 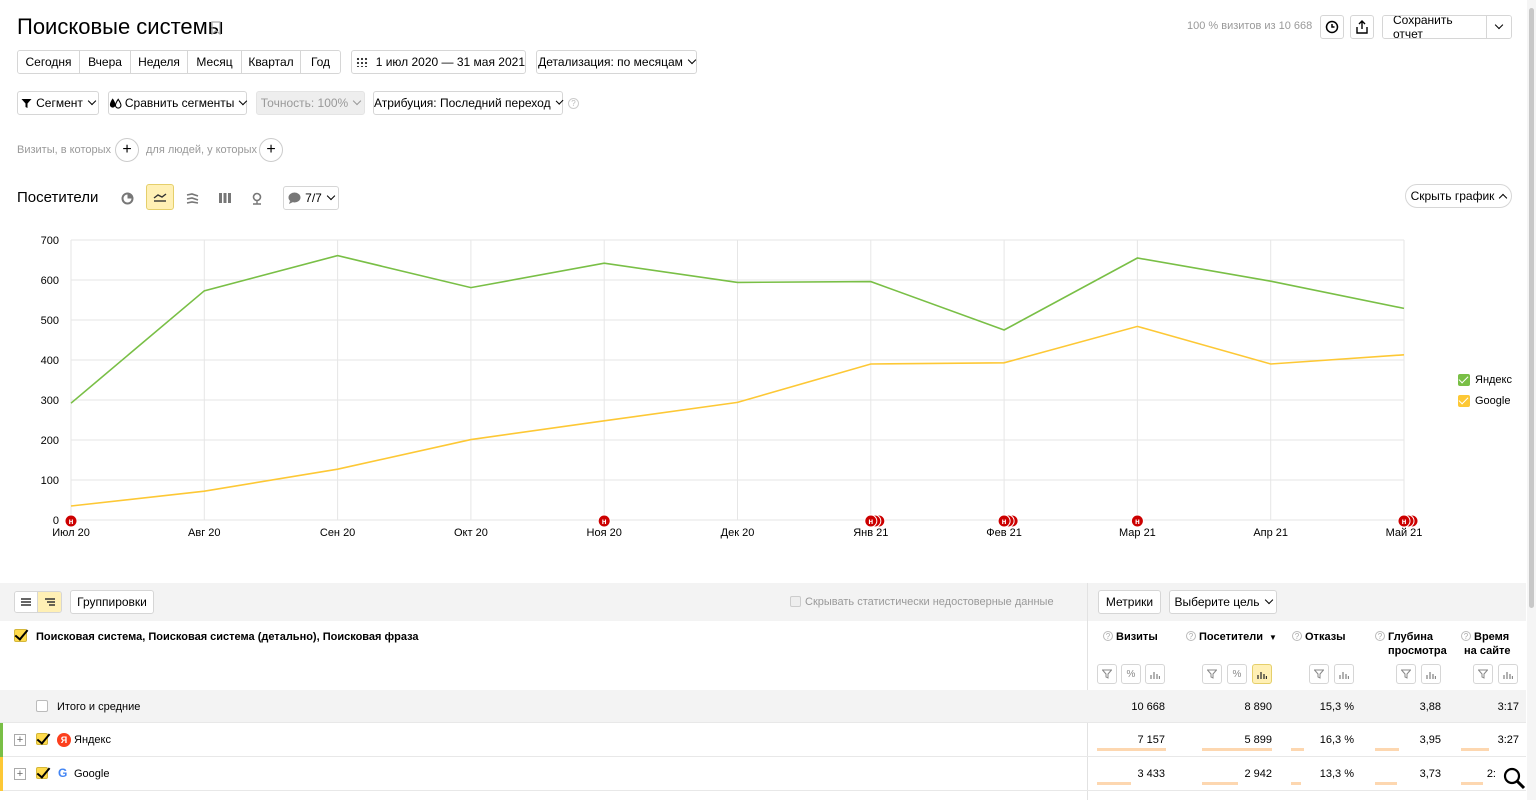 What do you see at coordinates (58, 103) in the screenshot?
I see `segment-button: Сегмент` at bounding box center [58, 103].